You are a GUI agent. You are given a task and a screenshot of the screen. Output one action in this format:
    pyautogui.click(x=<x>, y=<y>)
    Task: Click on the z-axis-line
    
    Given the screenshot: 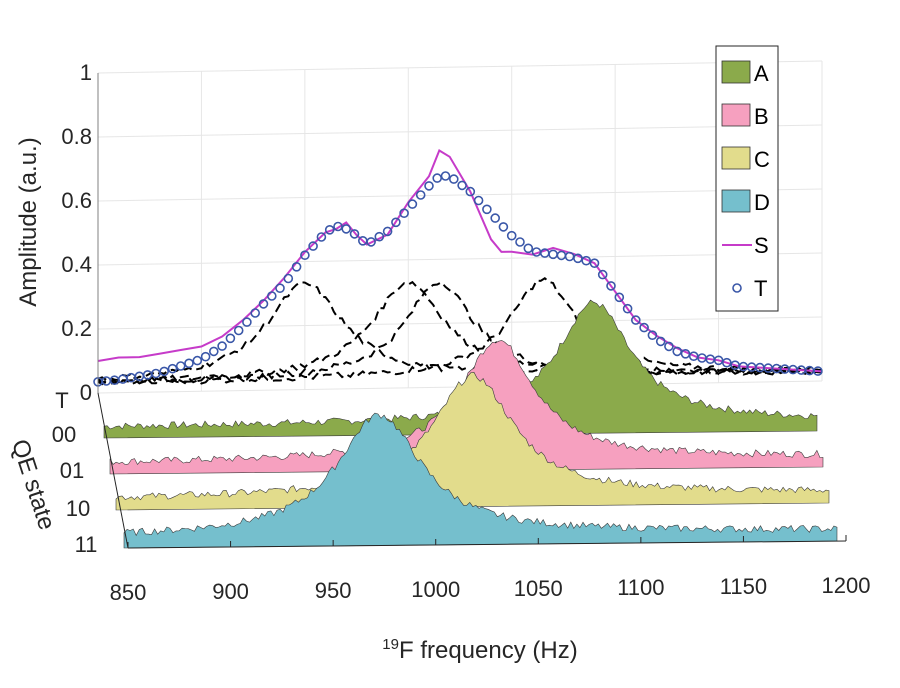 What is the action you would take?
    pyautogui.click(x=113, y=470)
    